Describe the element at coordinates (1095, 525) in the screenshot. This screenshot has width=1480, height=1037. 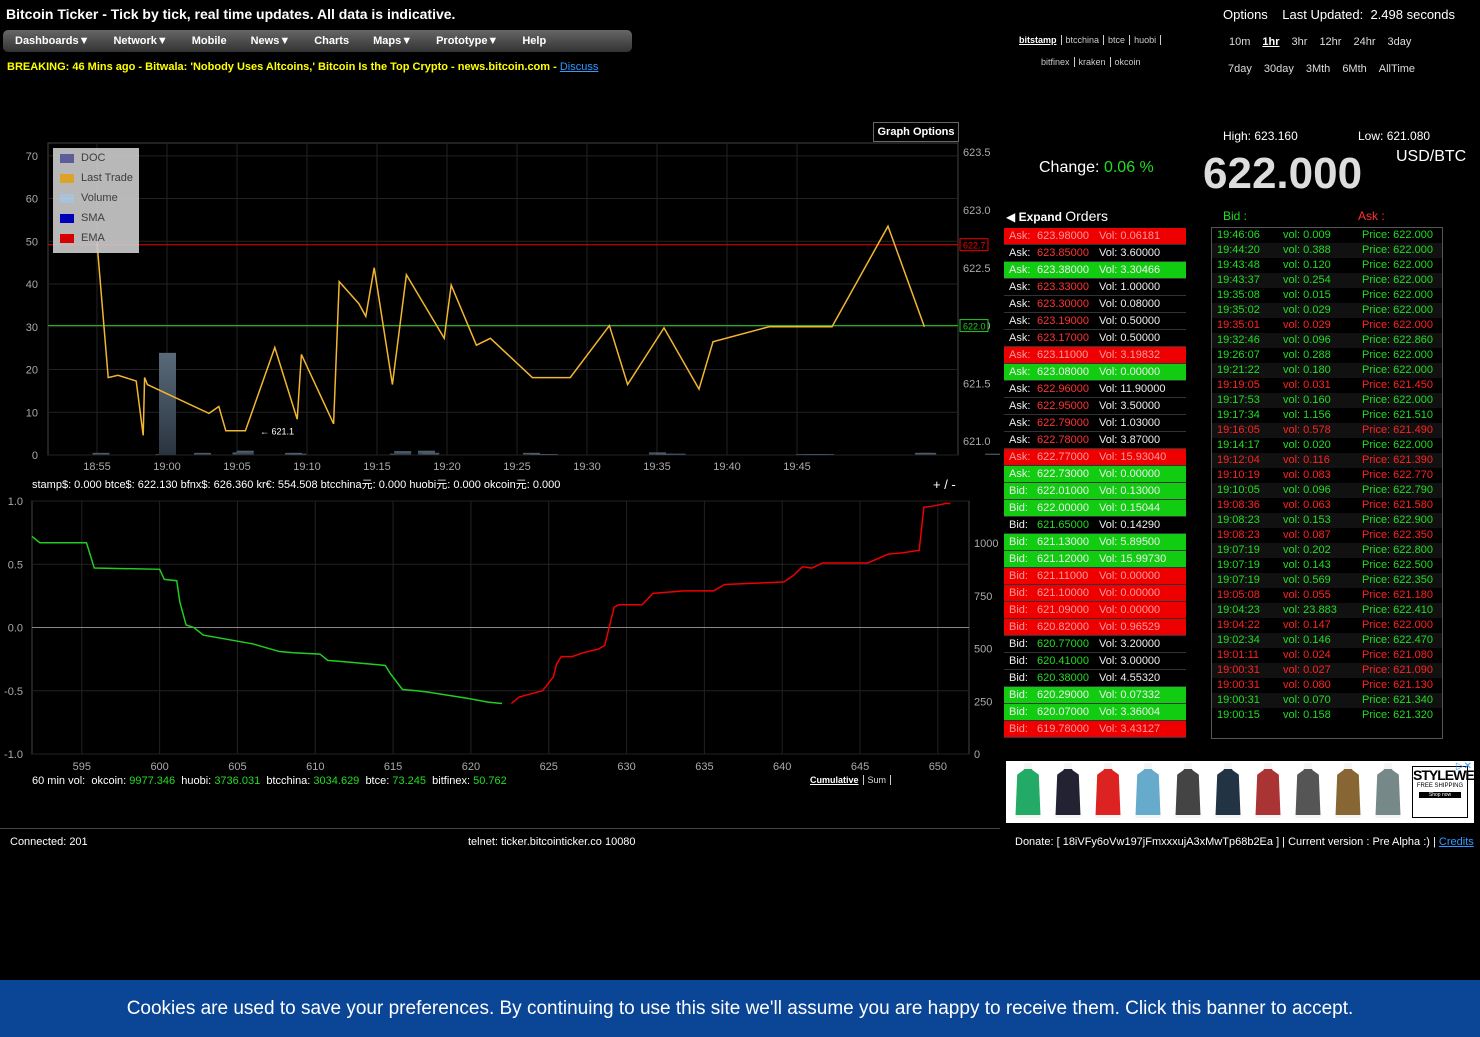
I see `order-book-row: Bid: 621.65000 Vol: 0.14290` at that location.